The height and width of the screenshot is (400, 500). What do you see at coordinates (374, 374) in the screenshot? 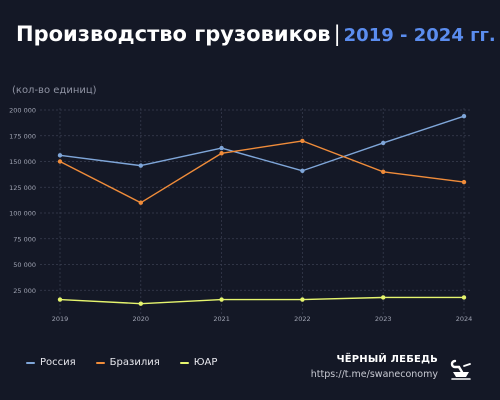
I see `brand-link: https://t.me/swaneconomy` at bounding box center [374, 374].